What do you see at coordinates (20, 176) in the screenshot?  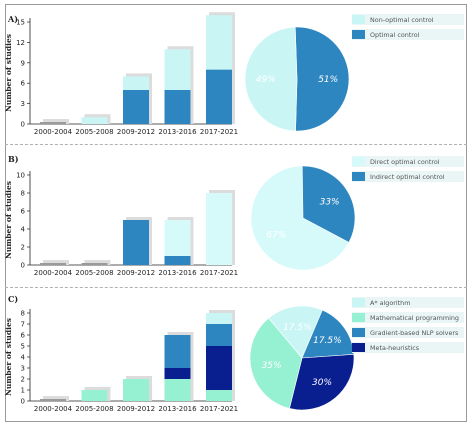 I see `y-tick-label: 10` at bounding box center [20, 176].